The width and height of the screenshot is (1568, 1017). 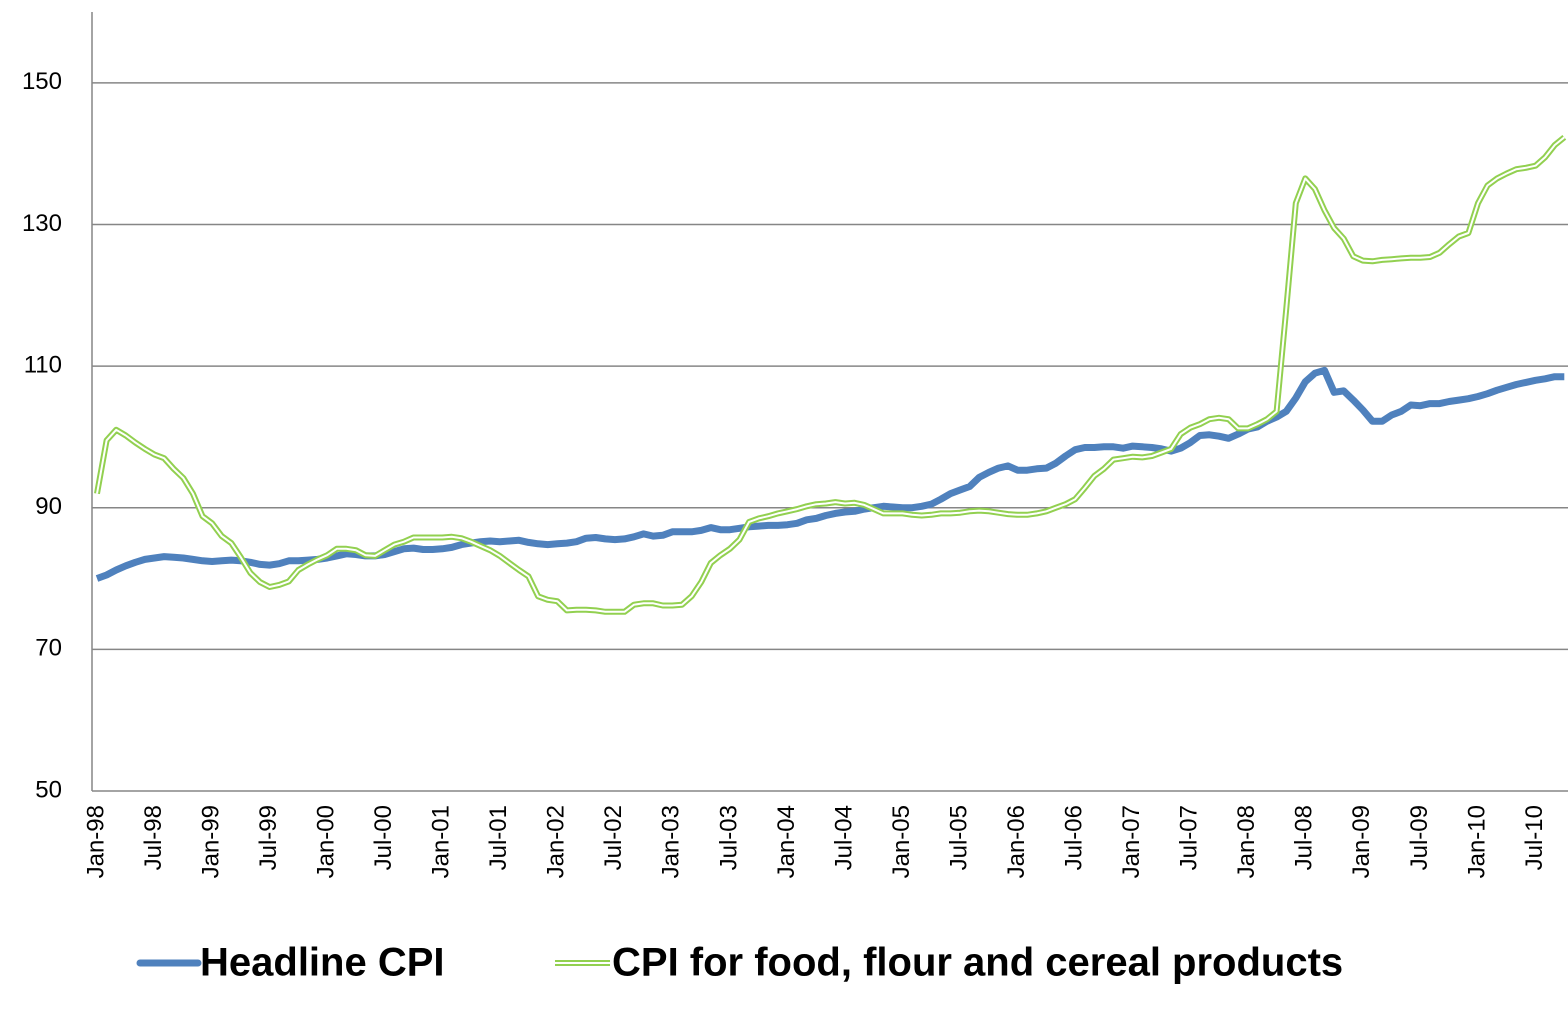 What do you see at coordinates (1016, 841) in the screenshot?
I see `x-tick-label: Jan-06` at bounding box center [1016, 841].